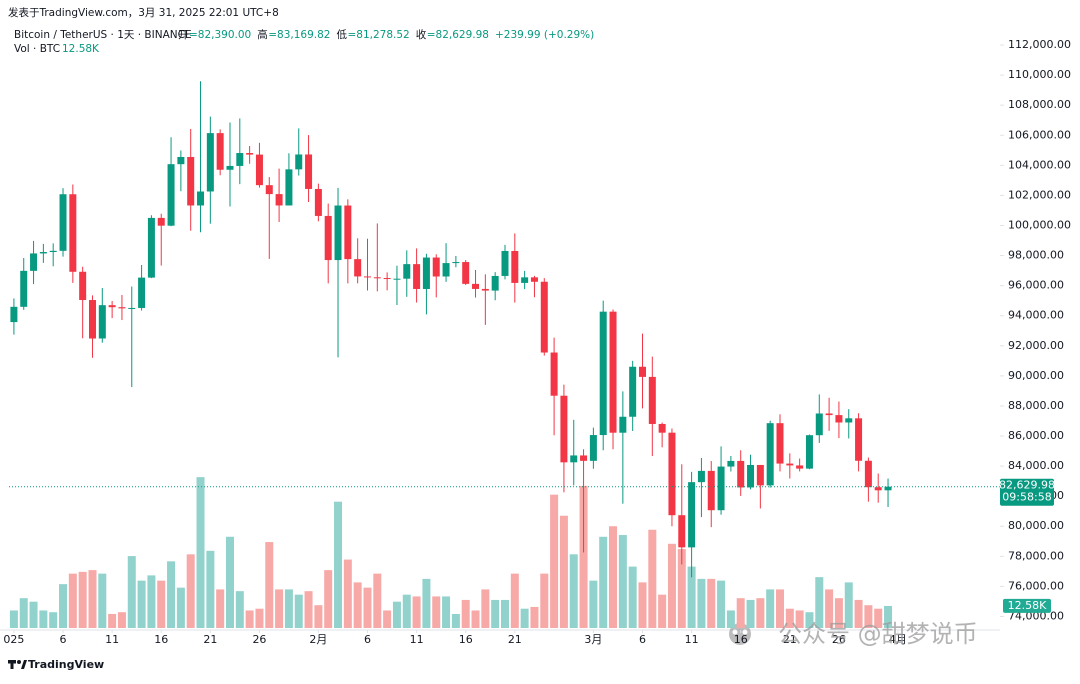 This screenshot has width=1080, height=684. What do you see at coordinates (81, 49) in the screenshot?
I see `volume-legend-value: 12.58K` at bounding box center [81, 49].